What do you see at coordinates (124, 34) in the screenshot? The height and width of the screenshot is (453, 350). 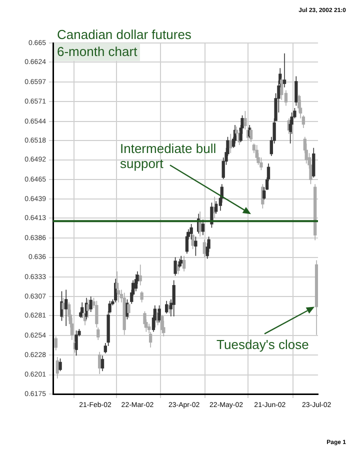 I see `chart-title: Canadian dollar futures` at bounding box center [124, 34].